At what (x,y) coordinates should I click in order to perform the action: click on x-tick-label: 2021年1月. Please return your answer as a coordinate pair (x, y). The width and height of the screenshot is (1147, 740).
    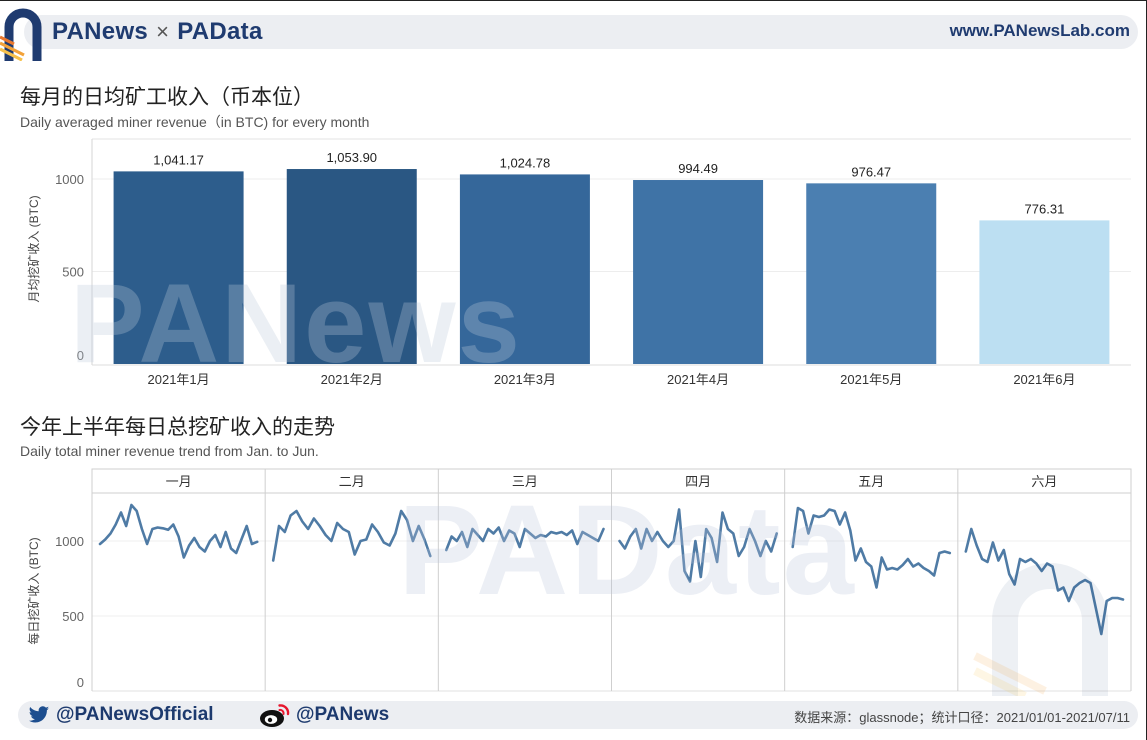
    Looking at the image, I should click on (179, 379).